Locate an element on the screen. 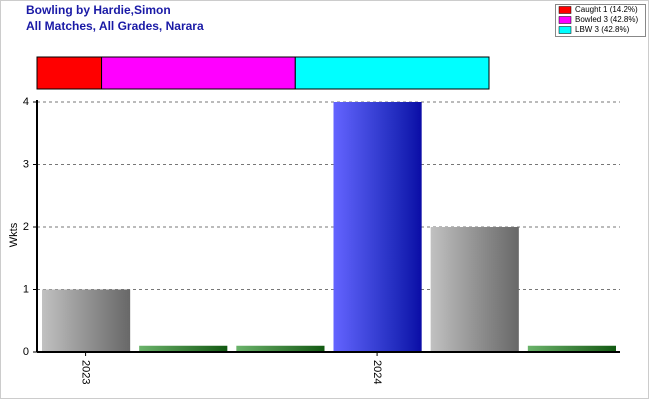 The width and height of the screenshot is (650, 400). y-tick-label: 3 is located at coordinates (26, 164).